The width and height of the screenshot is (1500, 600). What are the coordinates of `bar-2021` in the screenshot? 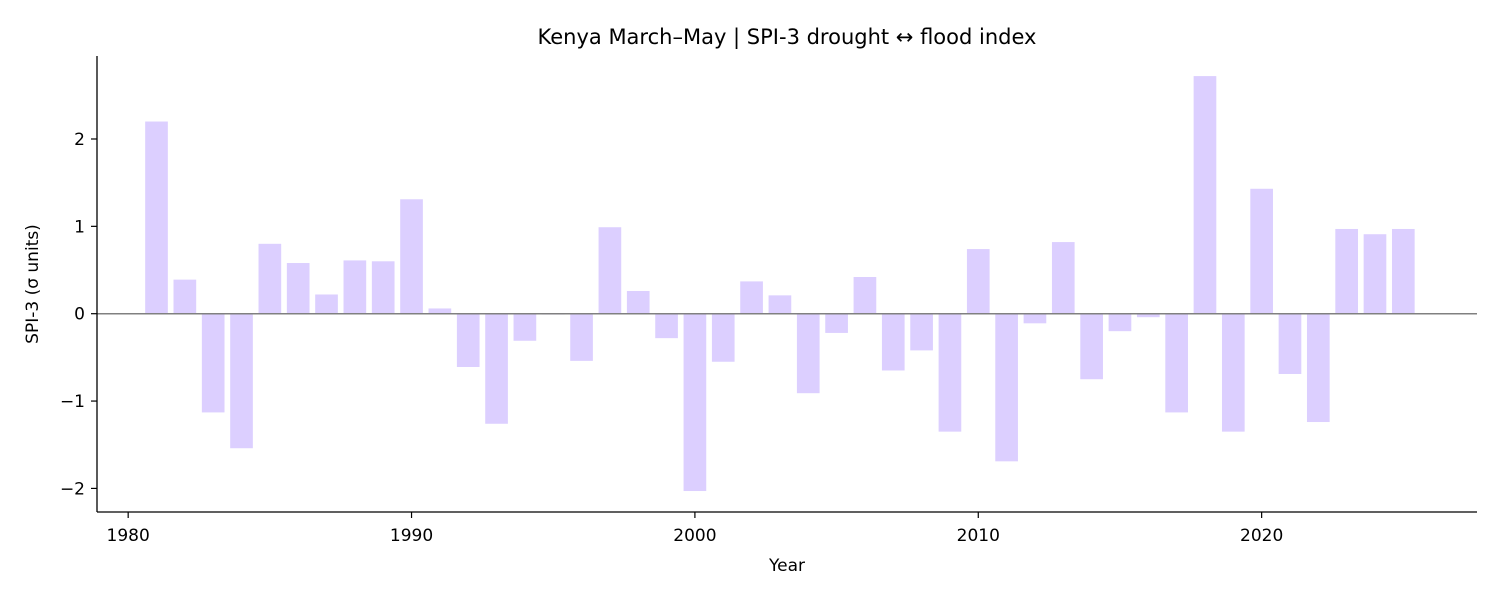 It's located at (1290, 343).